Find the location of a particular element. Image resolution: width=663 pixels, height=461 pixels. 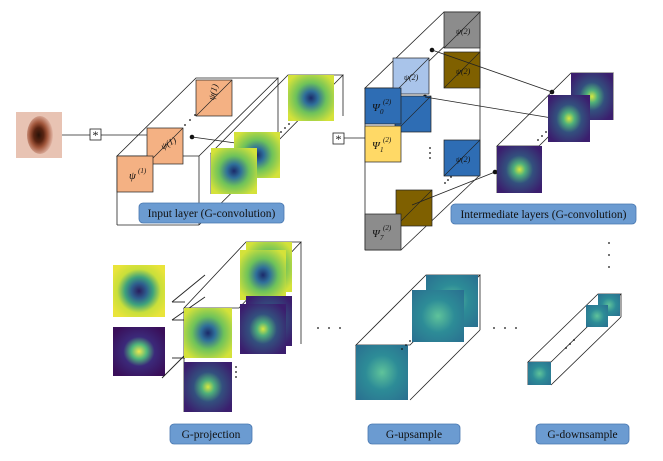

svg-text: Input layer (G-convolution) is located at coordinates (212, 214).